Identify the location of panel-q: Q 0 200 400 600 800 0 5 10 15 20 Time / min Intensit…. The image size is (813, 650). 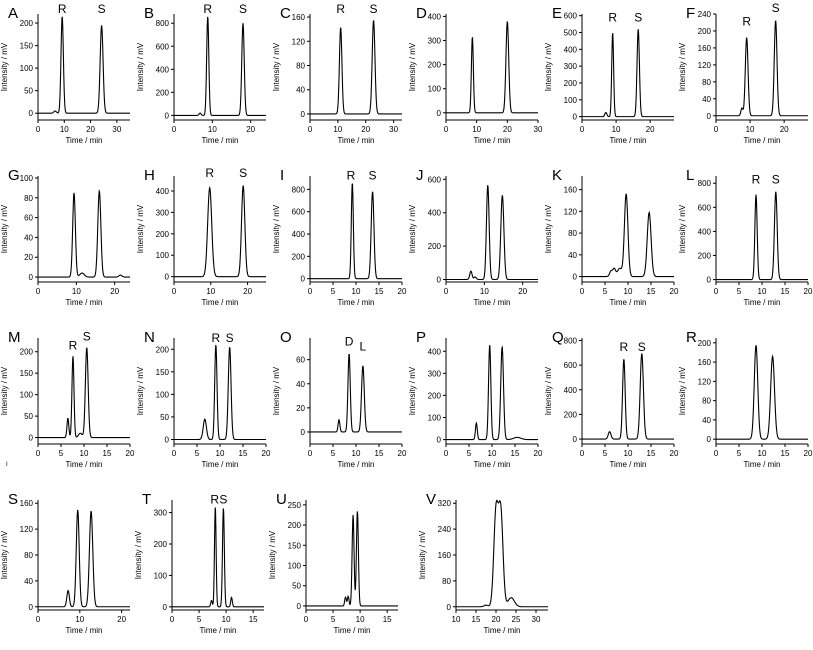
(611, 399).